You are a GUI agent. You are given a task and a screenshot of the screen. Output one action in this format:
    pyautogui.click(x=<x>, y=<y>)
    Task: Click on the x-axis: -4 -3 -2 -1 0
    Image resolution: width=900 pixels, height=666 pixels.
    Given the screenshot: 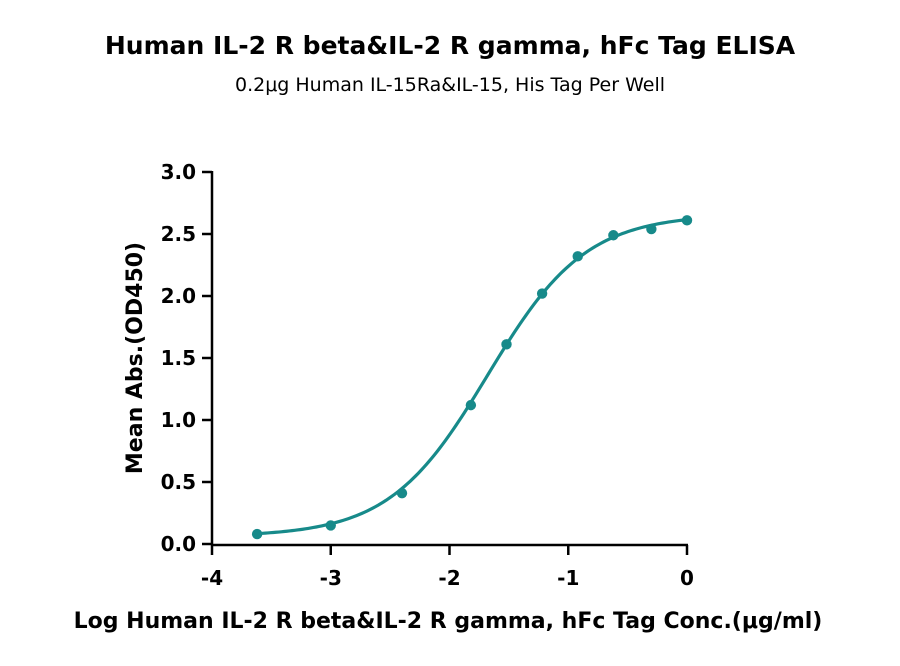 What is the action you would take?
    pyautogui.click(x=447, y=566)
    